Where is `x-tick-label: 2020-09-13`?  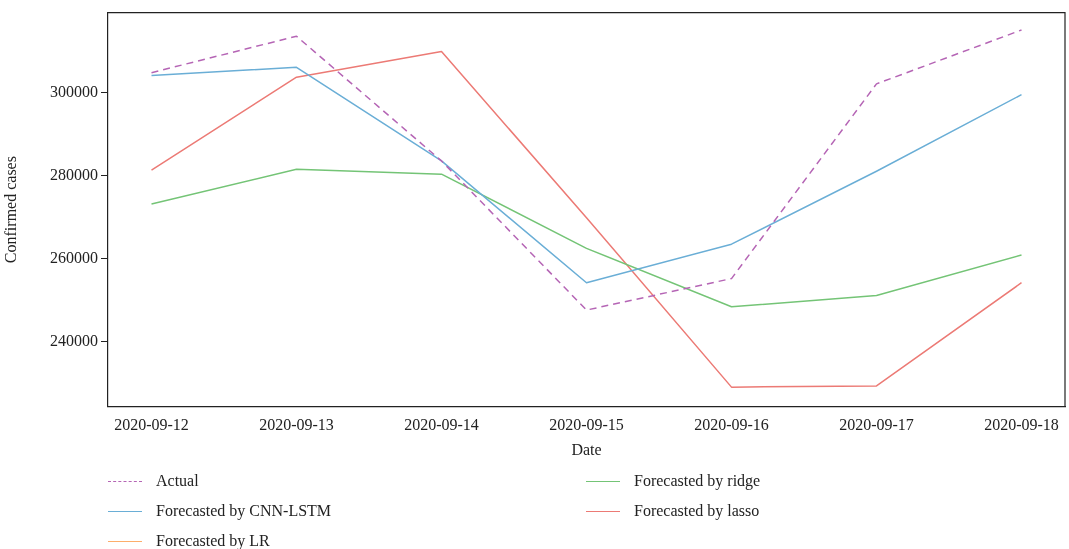 x-tick-label: 2020-09-13 is located at coordinates (296, 425).